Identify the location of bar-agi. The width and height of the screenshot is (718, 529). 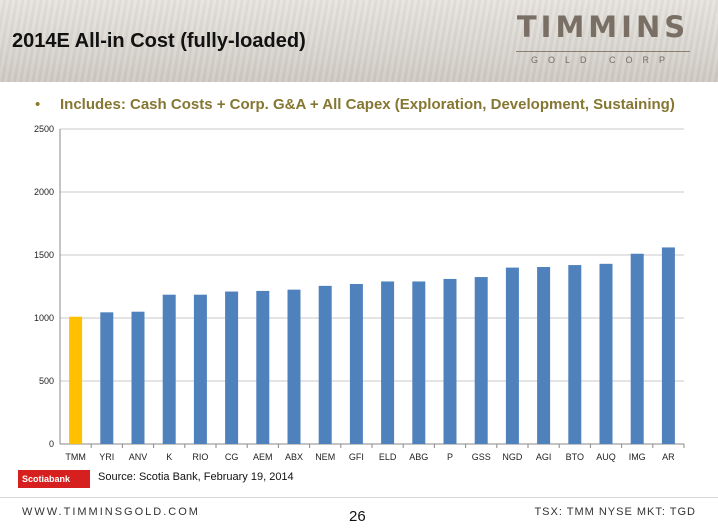
(544, 355).